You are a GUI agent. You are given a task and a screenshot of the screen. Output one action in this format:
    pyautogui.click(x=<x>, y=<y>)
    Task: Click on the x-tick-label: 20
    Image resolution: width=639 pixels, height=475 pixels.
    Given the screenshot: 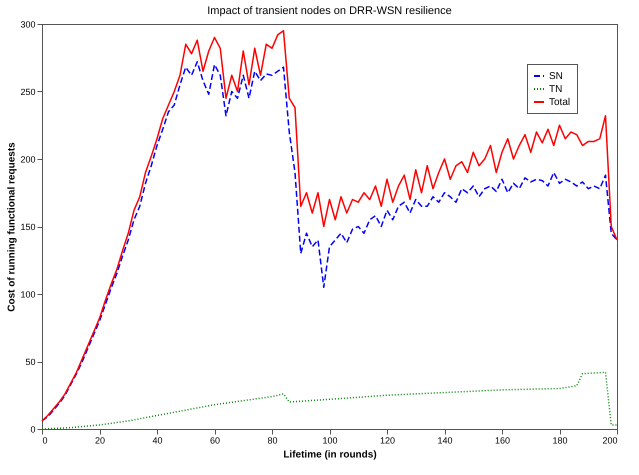 What is the action you would take?
    pyautogui.click(x=100, y=441)
    